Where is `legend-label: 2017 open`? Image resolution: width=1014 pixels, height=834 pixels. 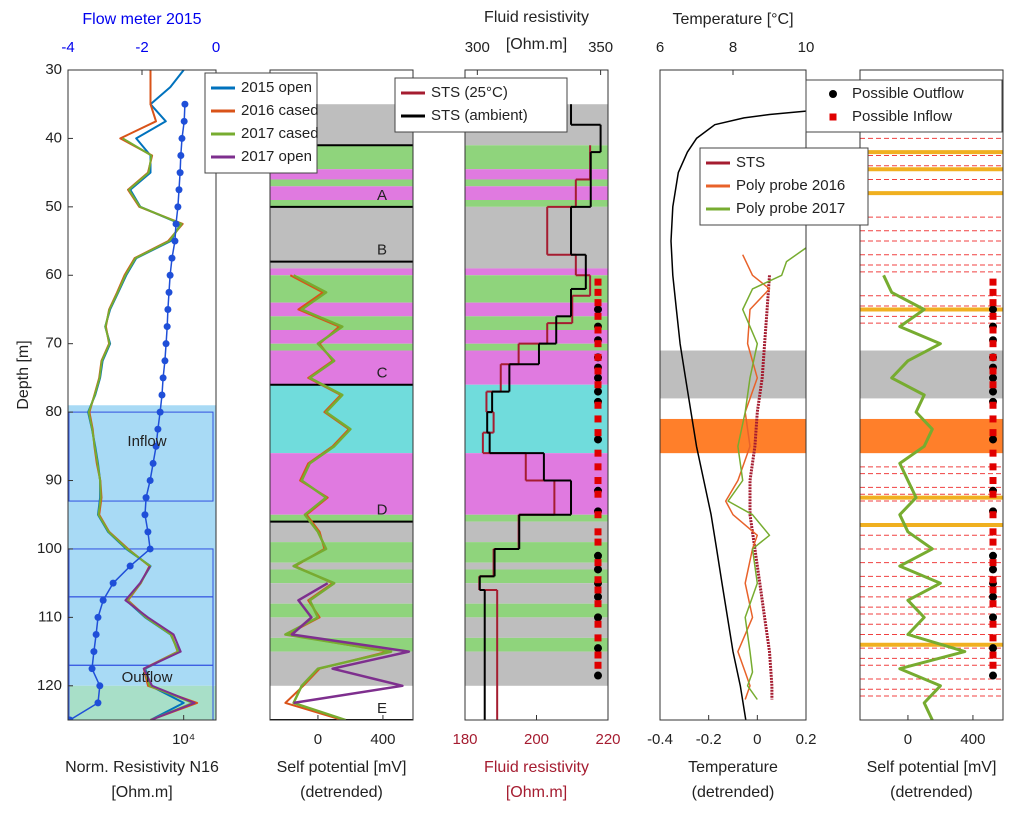
legend-label: 2017 open is located at coordinates (276, 156).